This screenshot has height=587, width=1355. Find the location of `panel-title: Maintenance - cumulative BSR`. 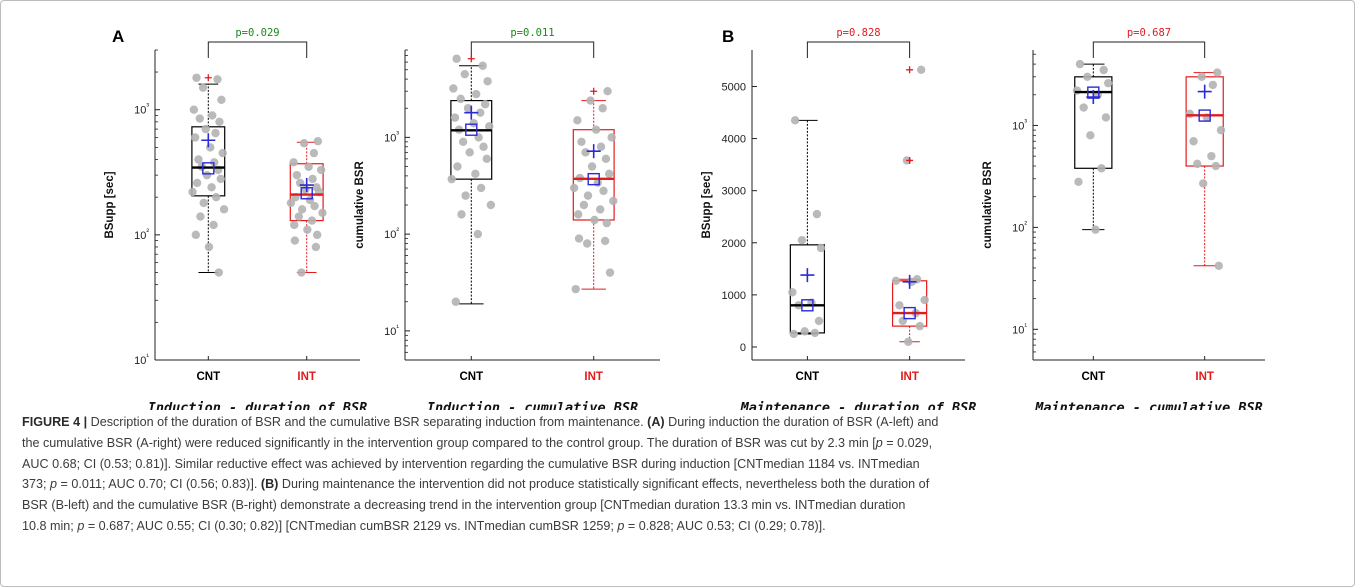

panel-title: Maintenance - cumulative BSR is located at coordinates (1148, 405).